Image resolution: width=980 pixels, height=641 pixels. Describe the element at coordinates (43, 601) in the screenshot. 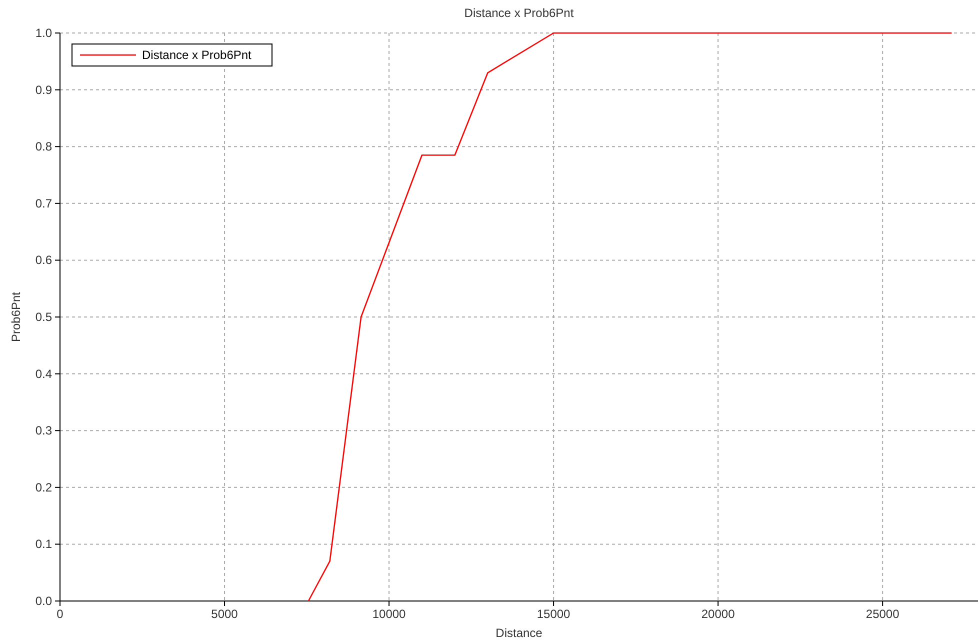

I see `y-tick-label: 0.0` at that location.